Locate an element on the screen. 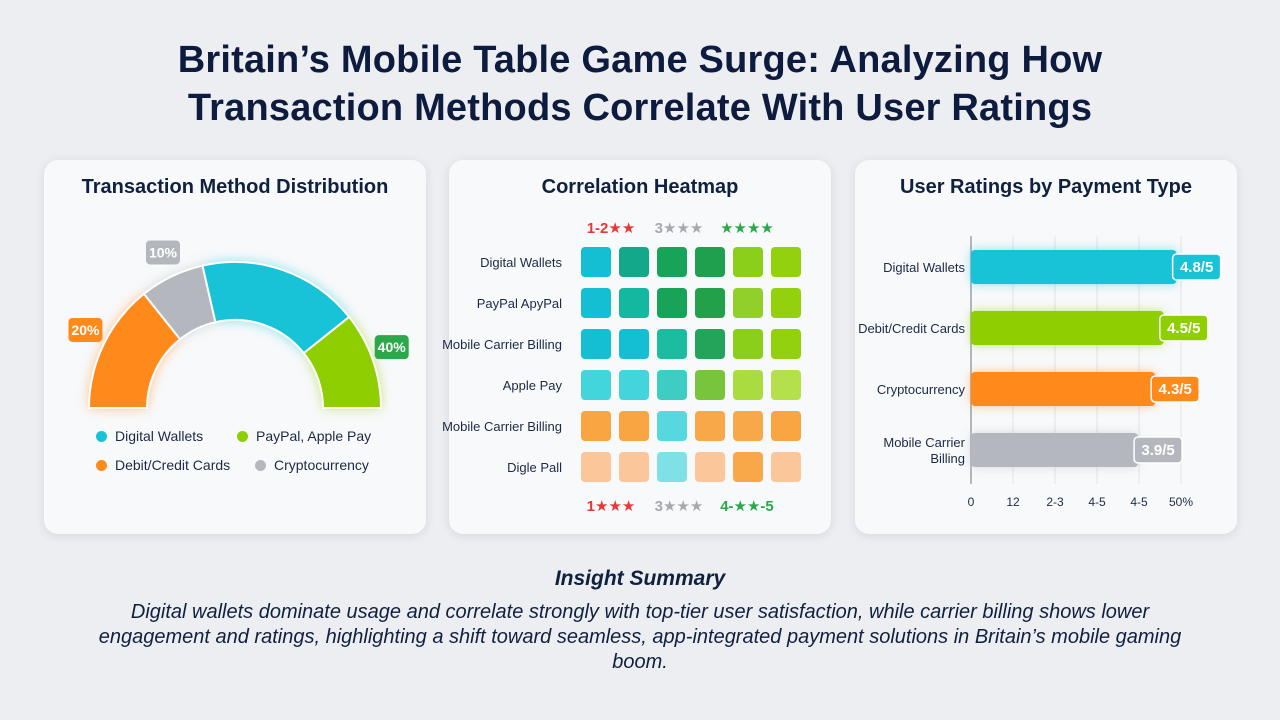 This screenshot has height=720, width=1280. heatmap-top-label-2: ★★★★ is located at coordinates (747, 228).